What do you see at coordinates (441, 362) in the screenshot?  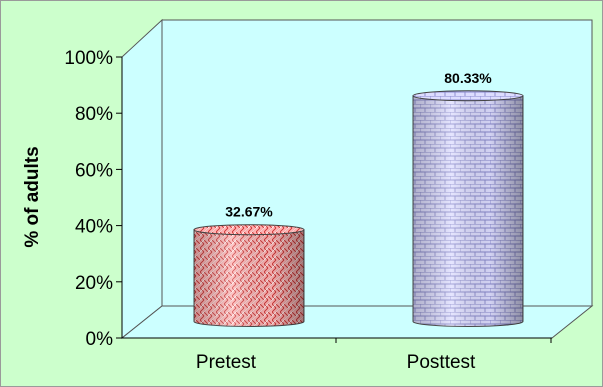 I see `x-category-label: Posttest` at bounding box center [441, 362].